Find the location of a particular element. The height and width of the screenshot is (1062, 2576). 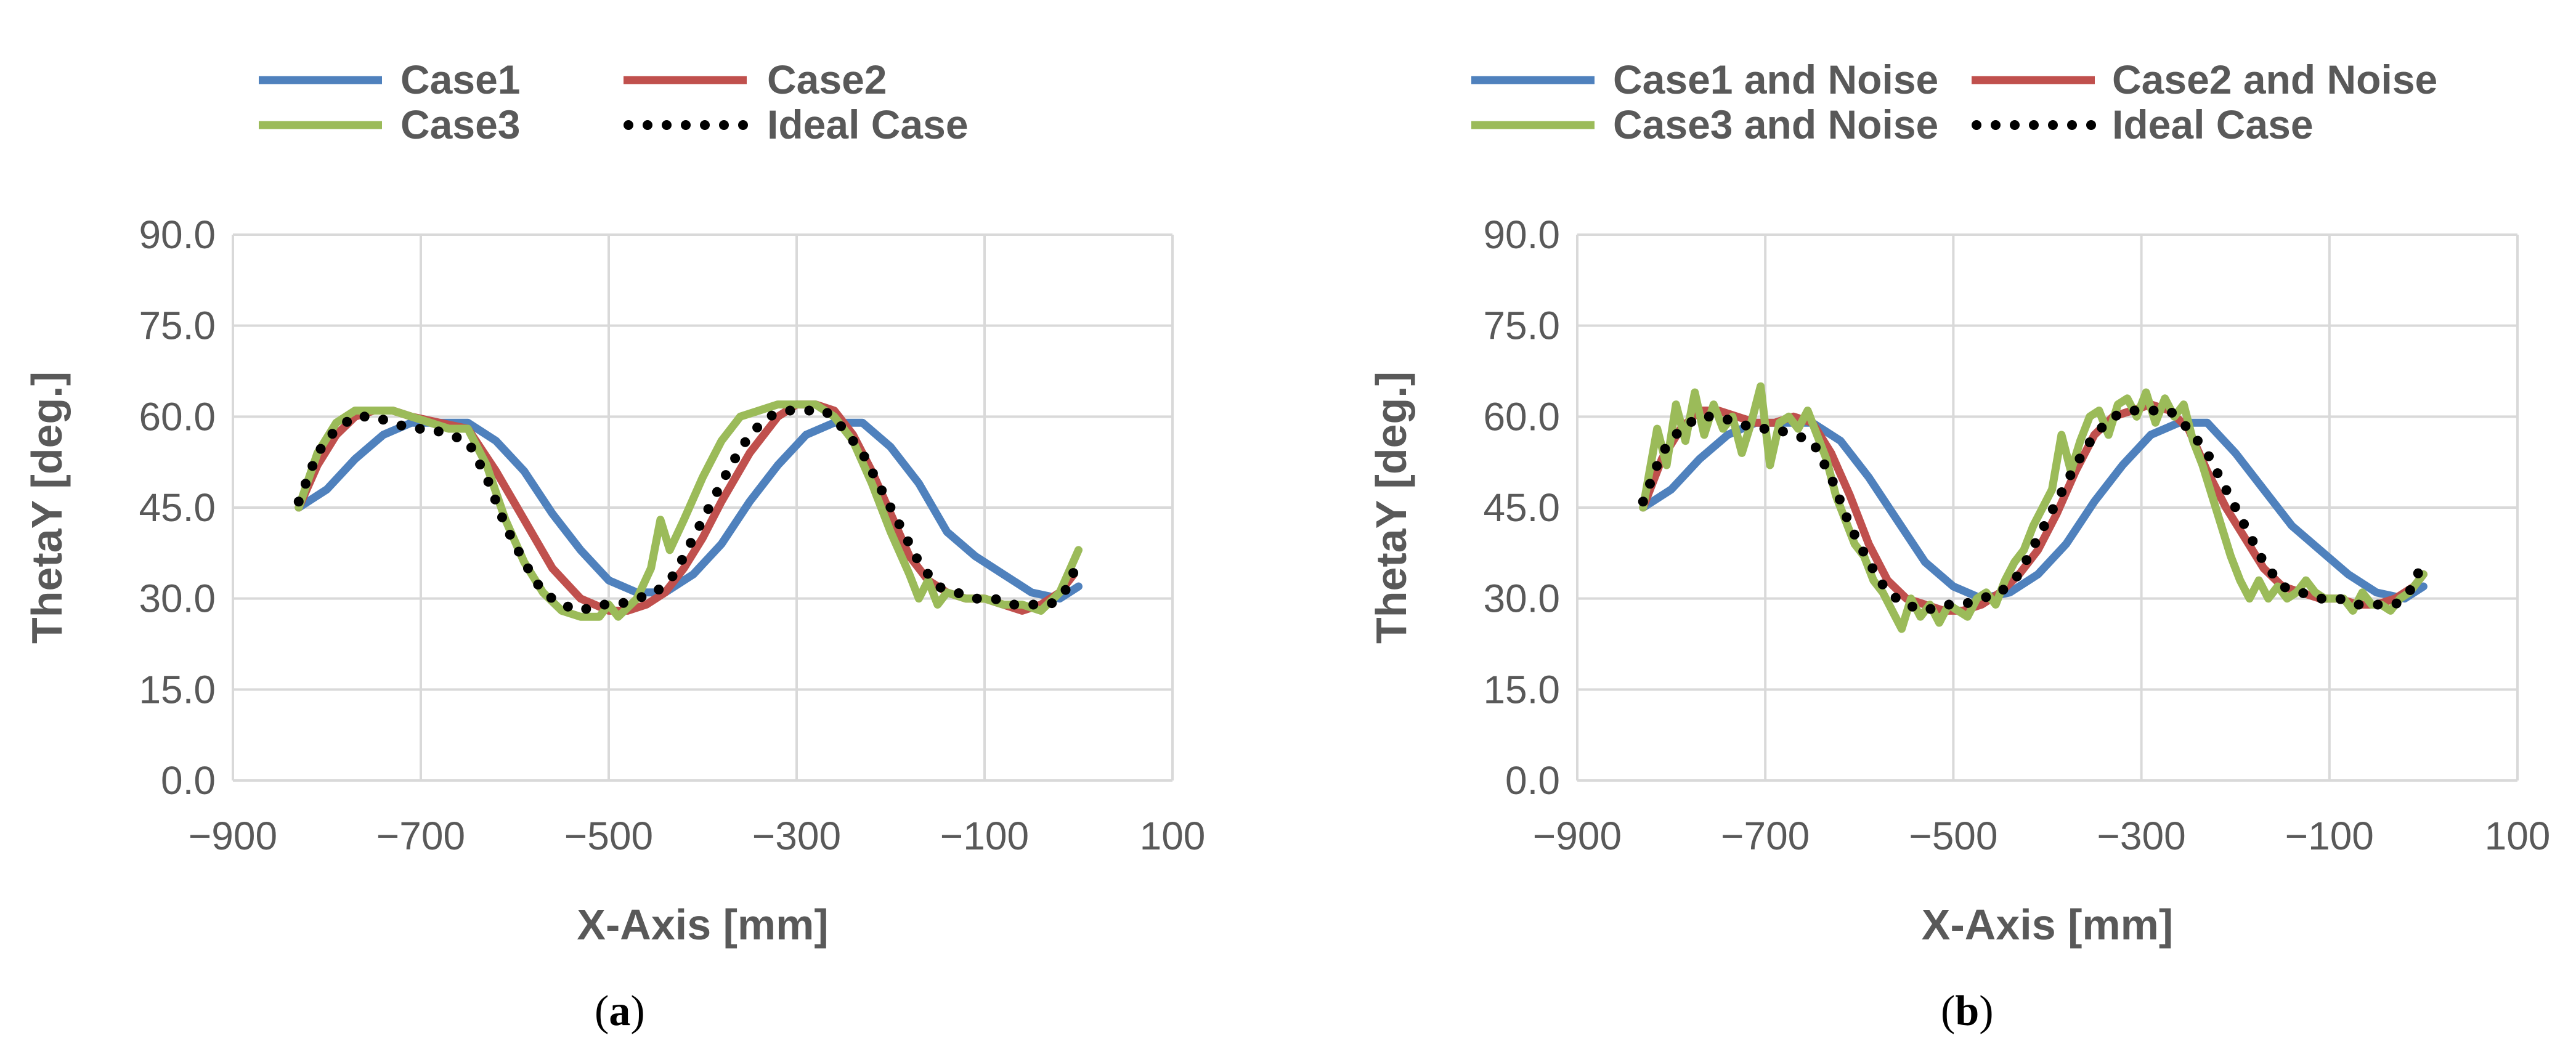

panel-a-ytick-label-0: 0.0 is located at coordinates (188, 781).